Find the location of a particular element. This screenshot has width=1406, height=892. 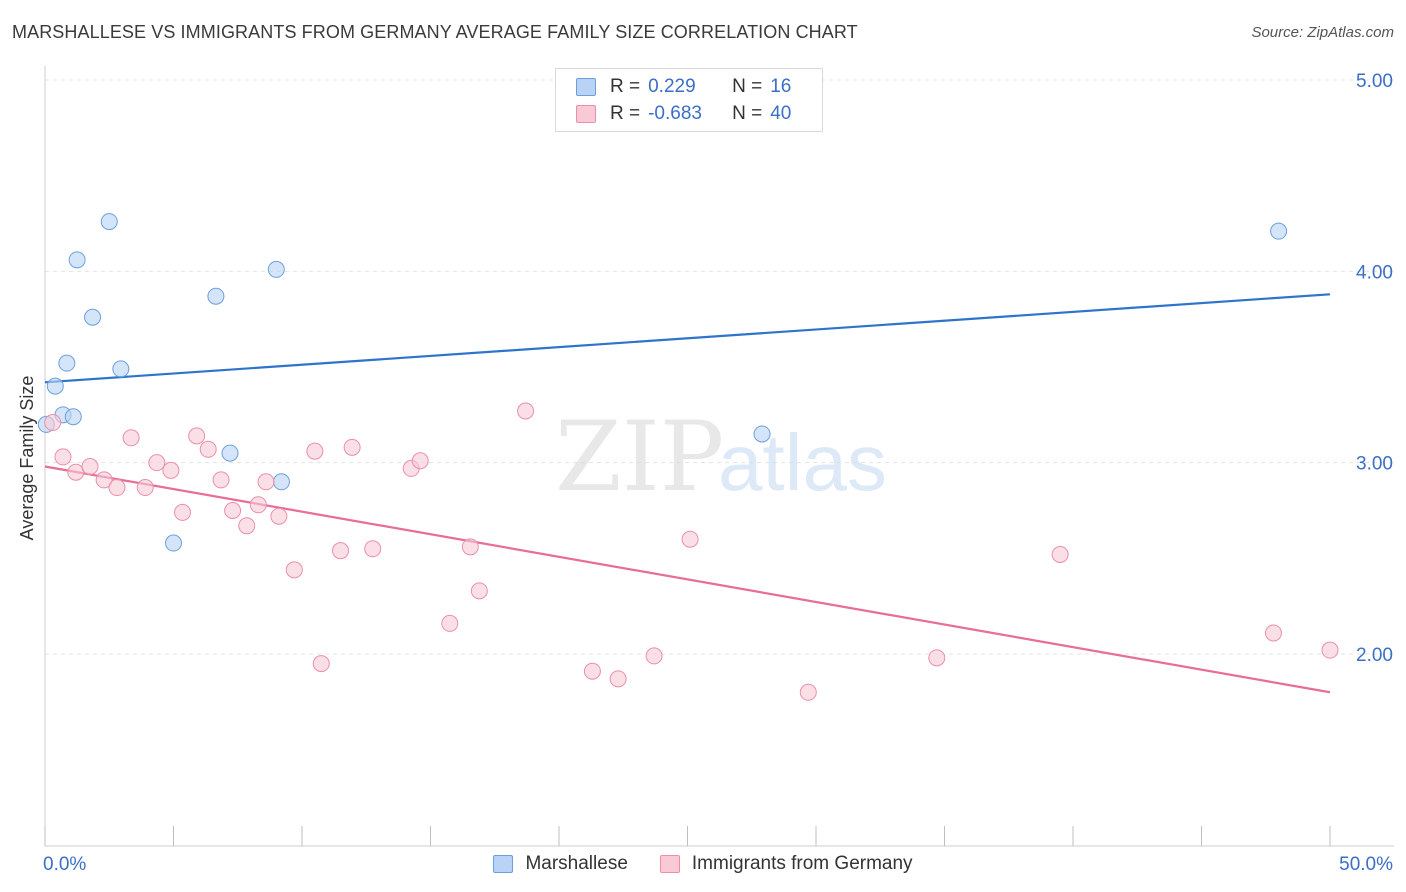

y-tick-label: 4.00 is located at coordinates (1374, 272).